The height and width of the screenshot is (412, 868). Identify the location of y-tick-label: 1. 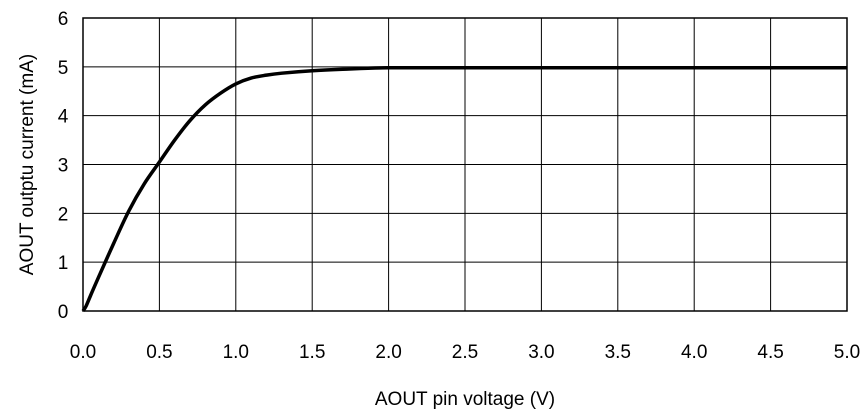
(63, 263).